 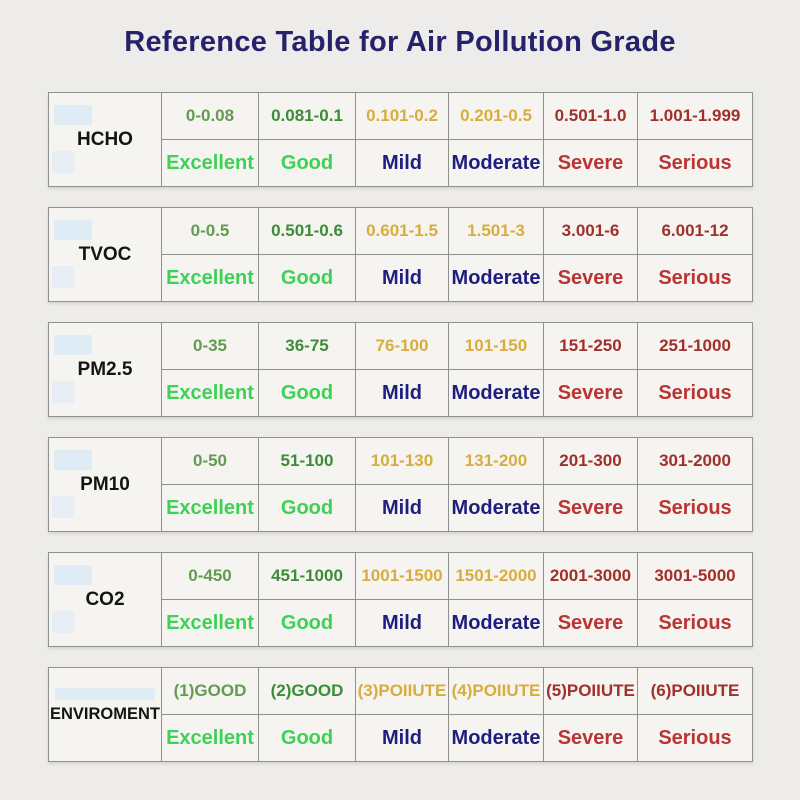 What do you see at coordinates (105, 369) in the screenshot?
I see `pollutant-cell: PM2.5` at bounding box center [105, 369].